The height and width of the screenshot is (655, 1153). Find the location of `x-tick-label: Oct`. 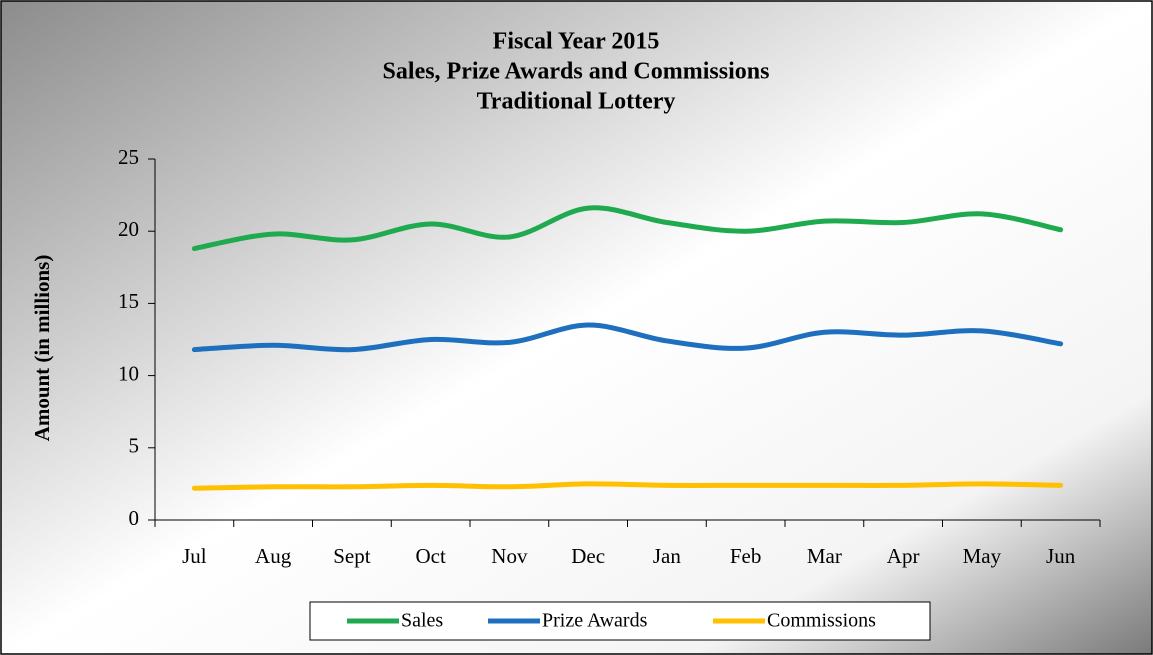

x-tick-label: Oct is located at coordinates (430, 556).